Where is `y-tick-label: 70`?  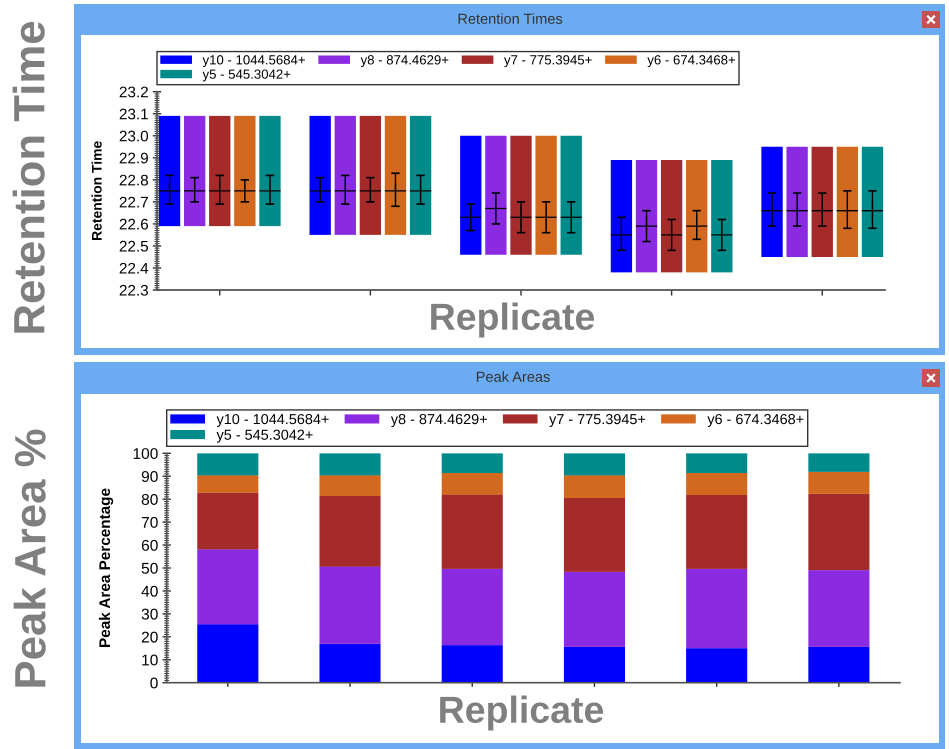
y-tick-label: 70 is located at coordinates (150, 522).